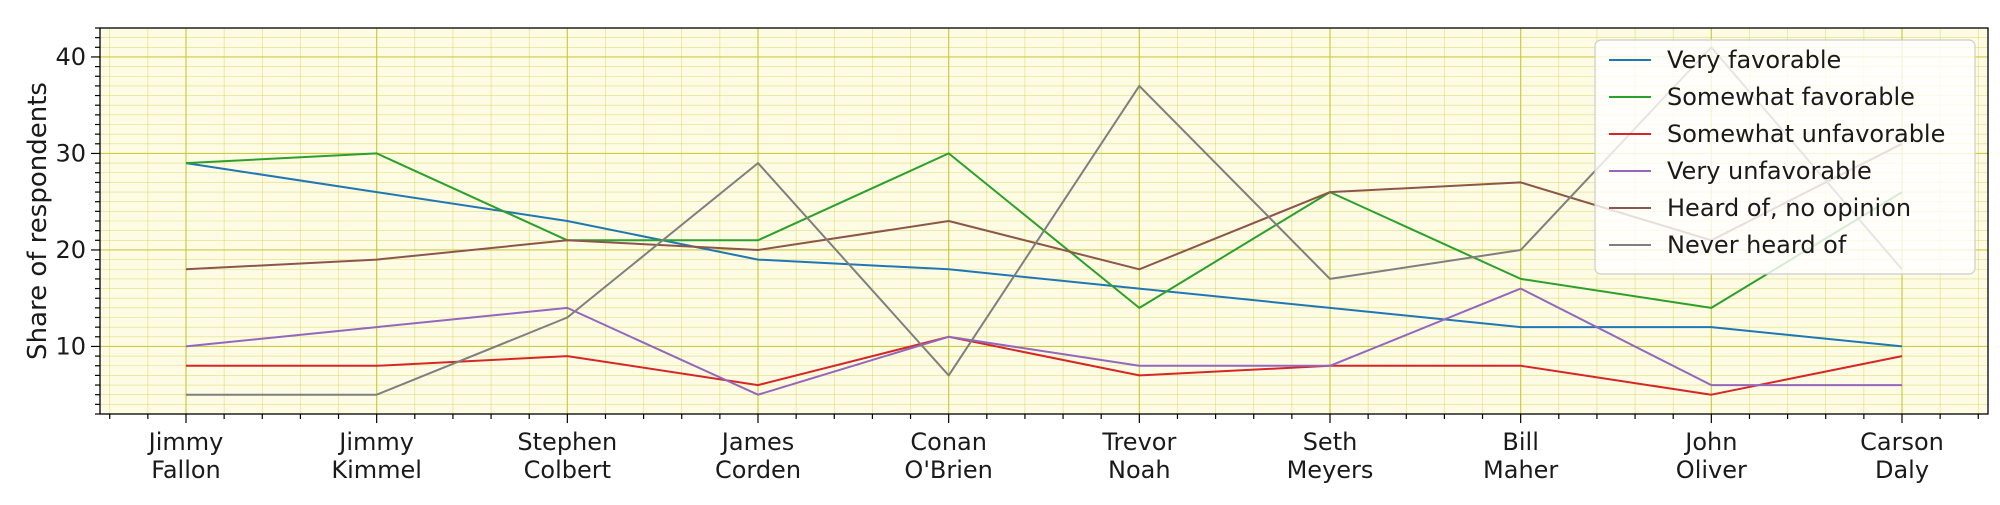  I want to click on legend-box, so click(1785, 157).